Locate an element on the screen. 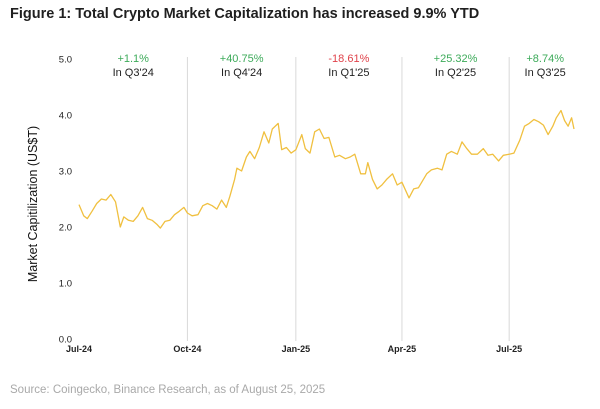 The height and width of the screenshot is (409, 600). y-axis-ticks: 0.0 1.0 2.0 3.0 4.0 5.0 is located at coordinates (65, 200).